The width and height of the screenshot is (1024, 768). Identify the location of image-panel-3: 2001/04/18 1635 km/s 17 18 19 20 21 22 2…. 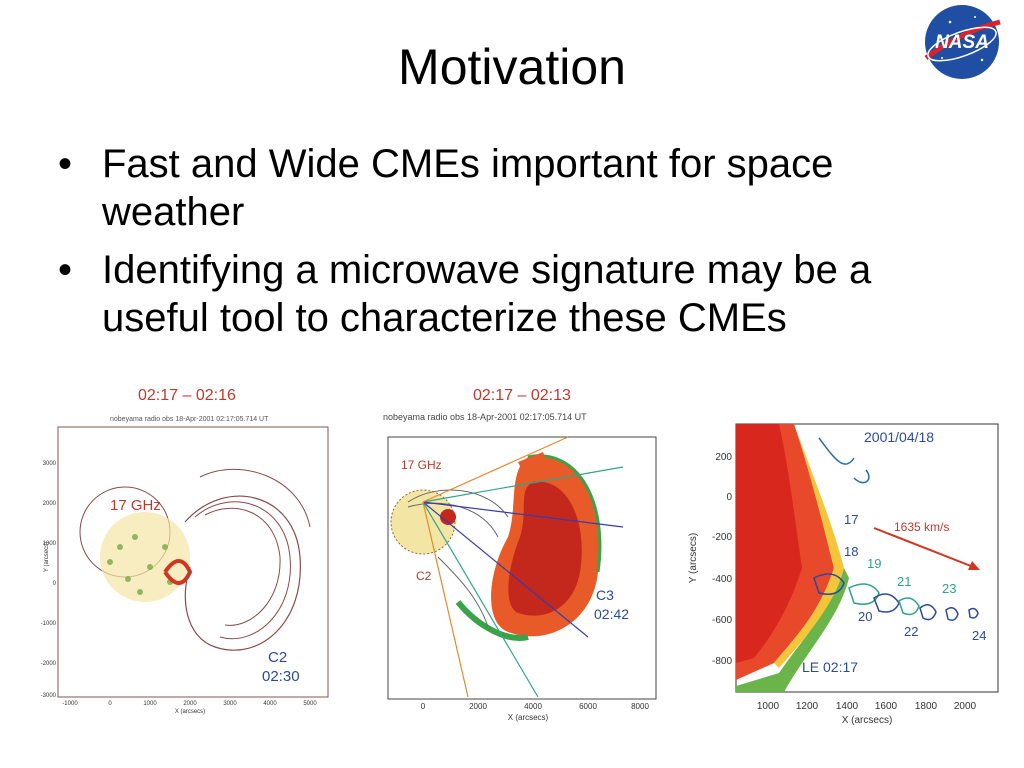
(845, 574).